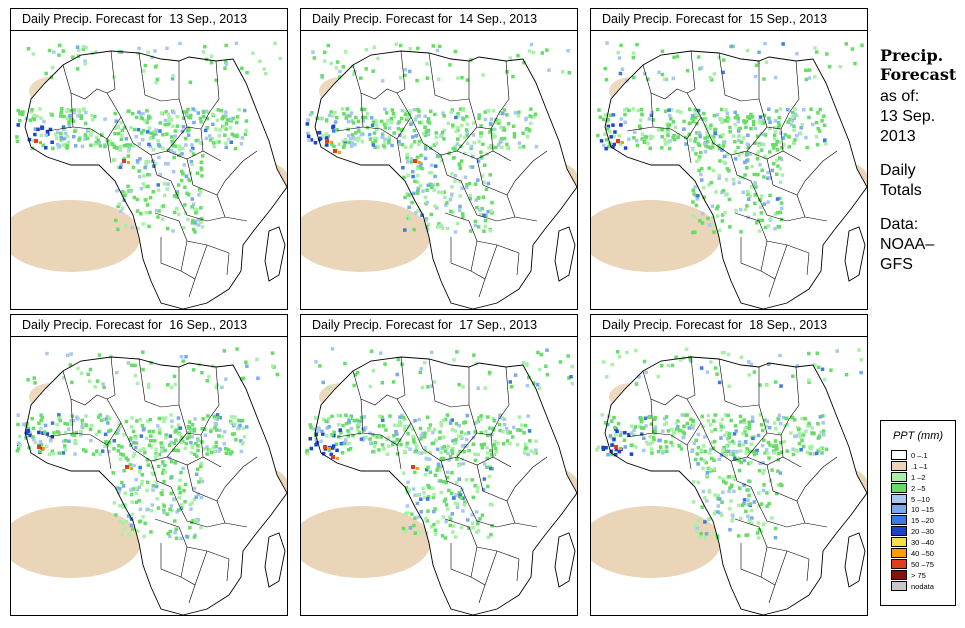 Image resolution: width=965 pixels, height=628 pixels. I want to click on legend-item: 30 –40, so click(918, 542).